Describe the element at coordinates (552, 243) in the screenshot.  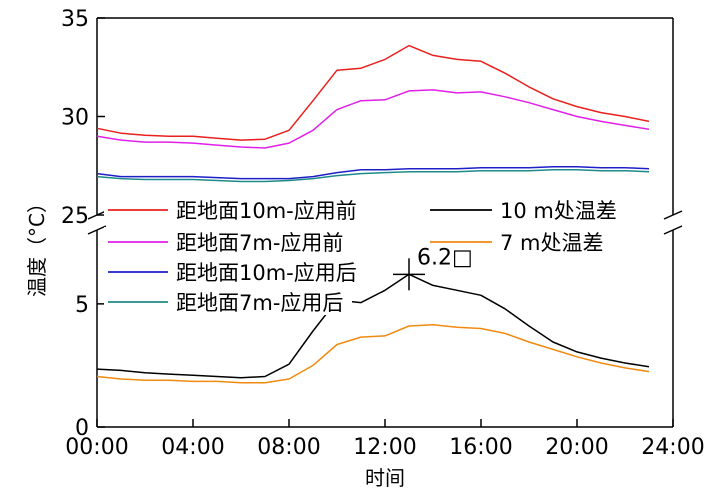
I see `legend-label: 7 m处温差` at that location.